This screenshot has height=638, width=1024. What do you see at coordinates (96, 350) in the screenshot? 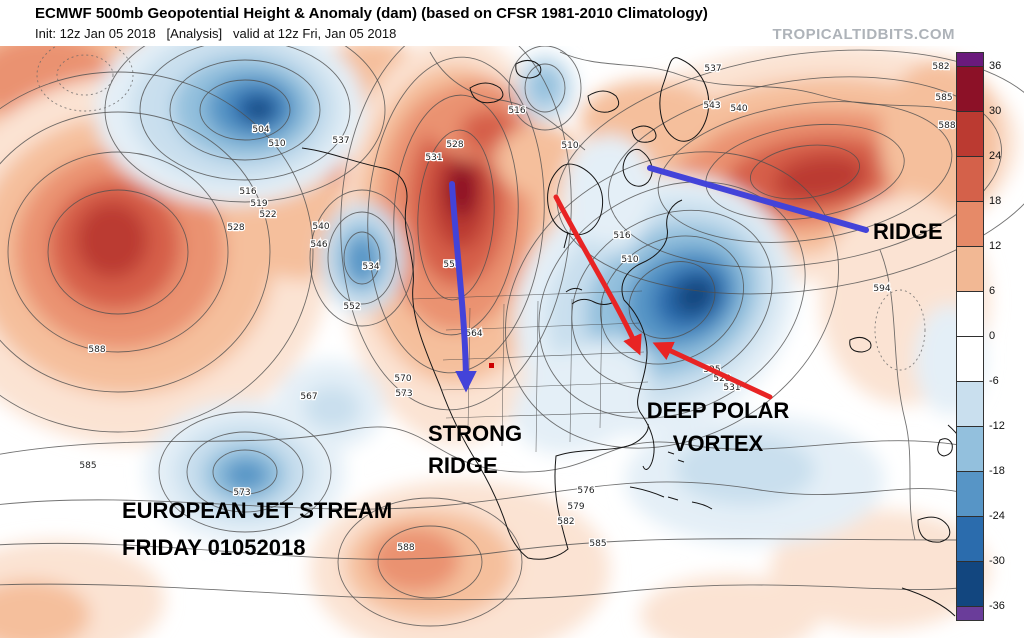
I see `contour-label: 588` at bounding box center [96, 350].